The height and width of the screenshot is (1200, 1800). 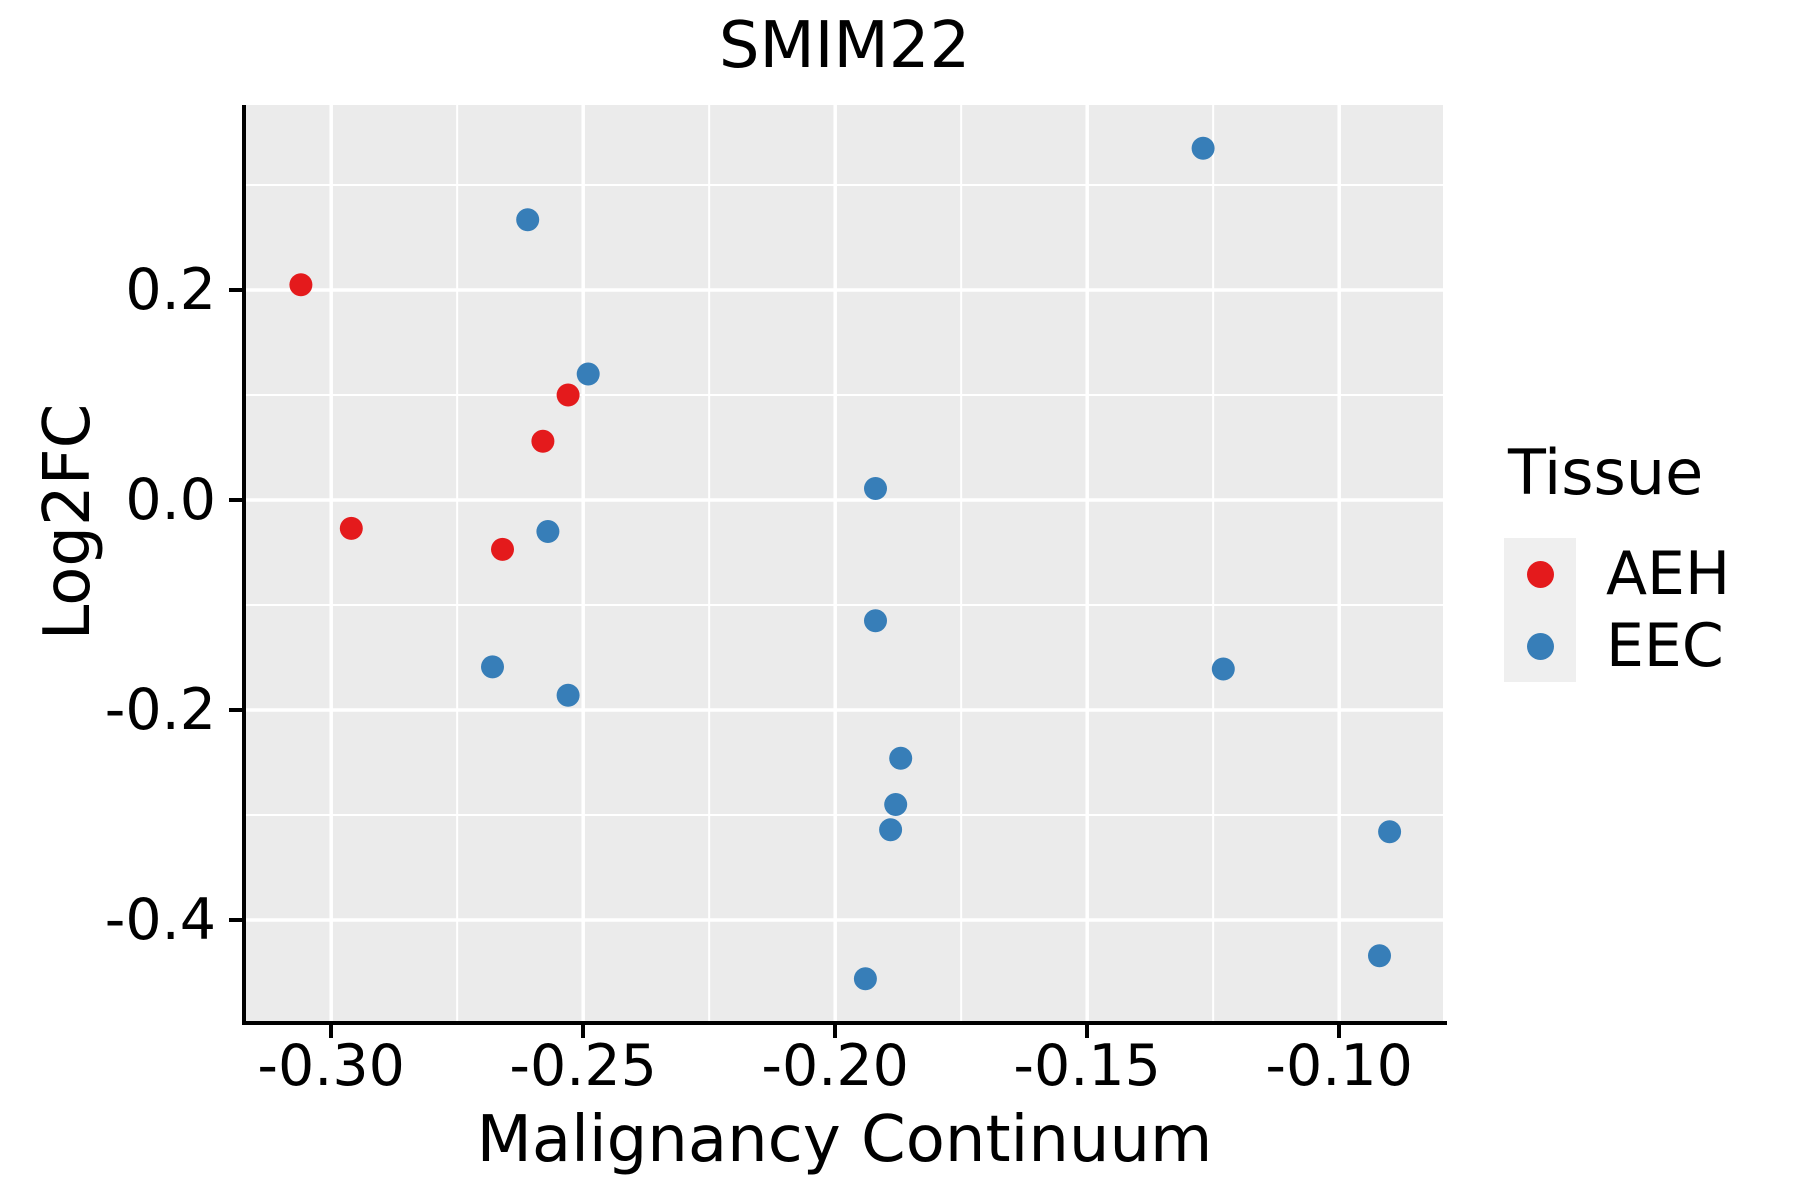 What do you see at coordinates (583, 1066) in the screenshot?
I see `x-tick-label: -0.25` at bounding box center [583, 1066].